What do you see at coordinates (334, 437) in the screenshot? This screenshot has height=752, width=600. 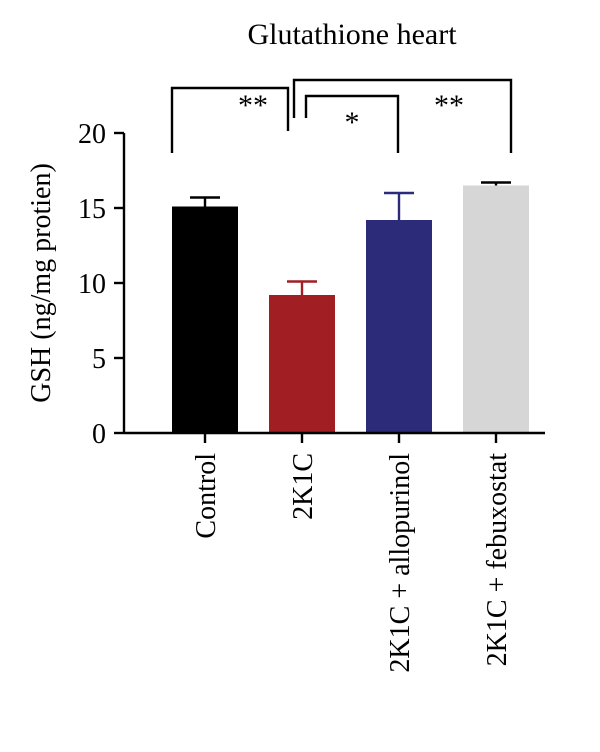 I see `x-axis` at bounding box center [334, 437].